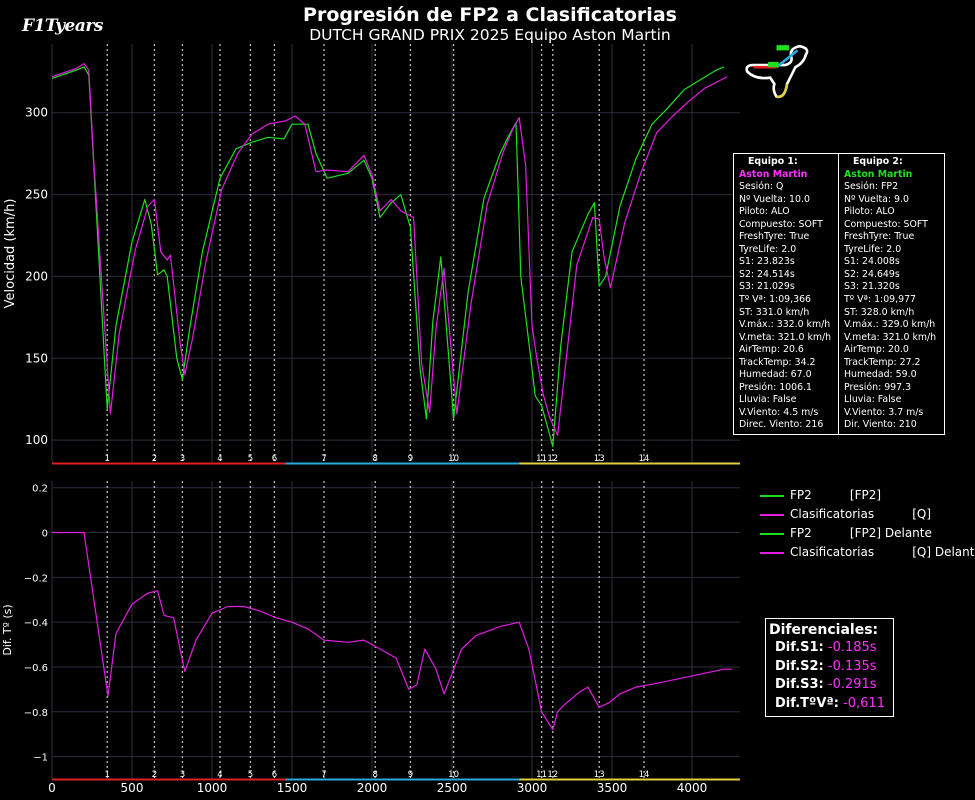 Image resolution: width=975 pixels, height=800 pixels. I want to click on info-team2-line: Tº Vª: 1:09,977, so click(880, 300).